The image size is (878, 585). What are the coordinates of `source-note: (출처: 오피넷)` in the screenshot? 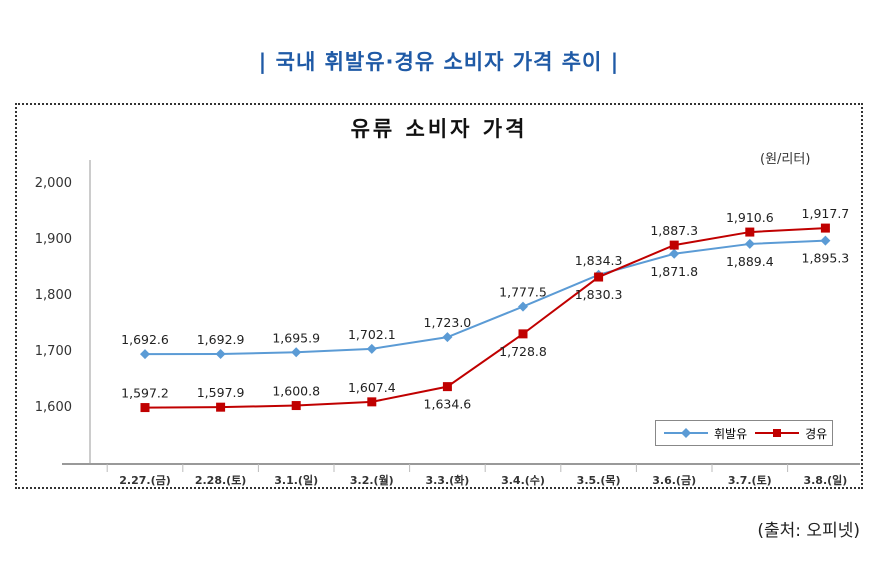 It's located at (808, 531).